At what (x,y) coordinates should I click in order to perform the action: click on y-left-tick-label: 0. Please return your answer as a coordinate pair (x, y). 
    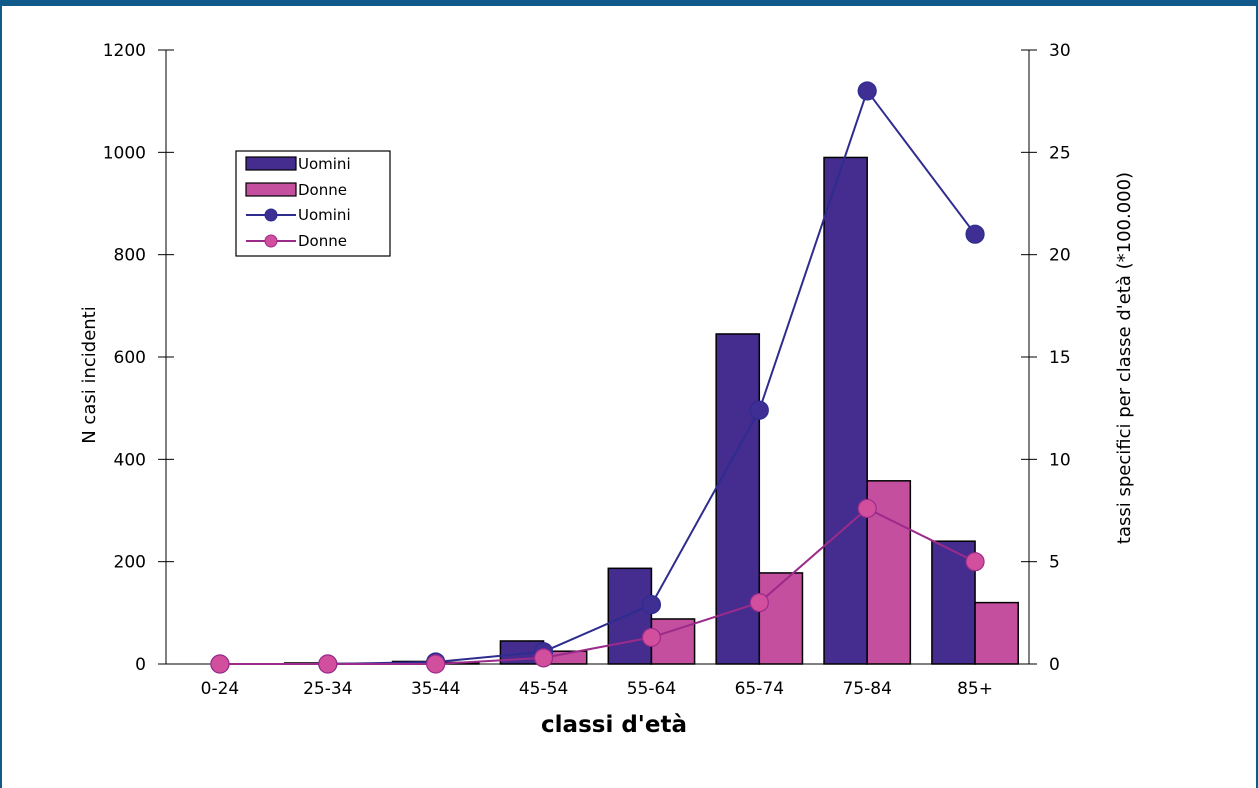
    Looking at the image, I should click on (140, 665).